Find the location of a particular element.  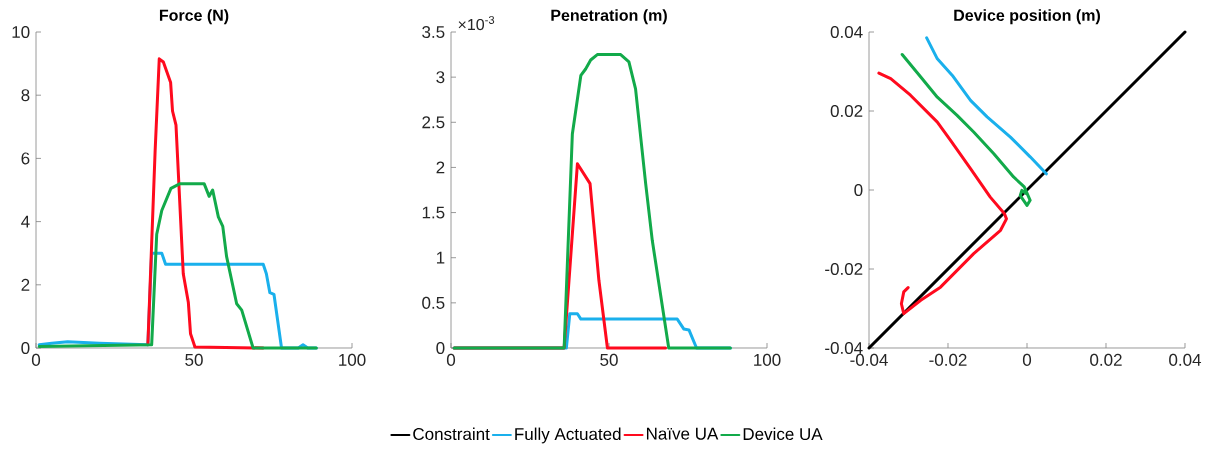

y-tick-label: 6 is located at coordinates (25, 158).